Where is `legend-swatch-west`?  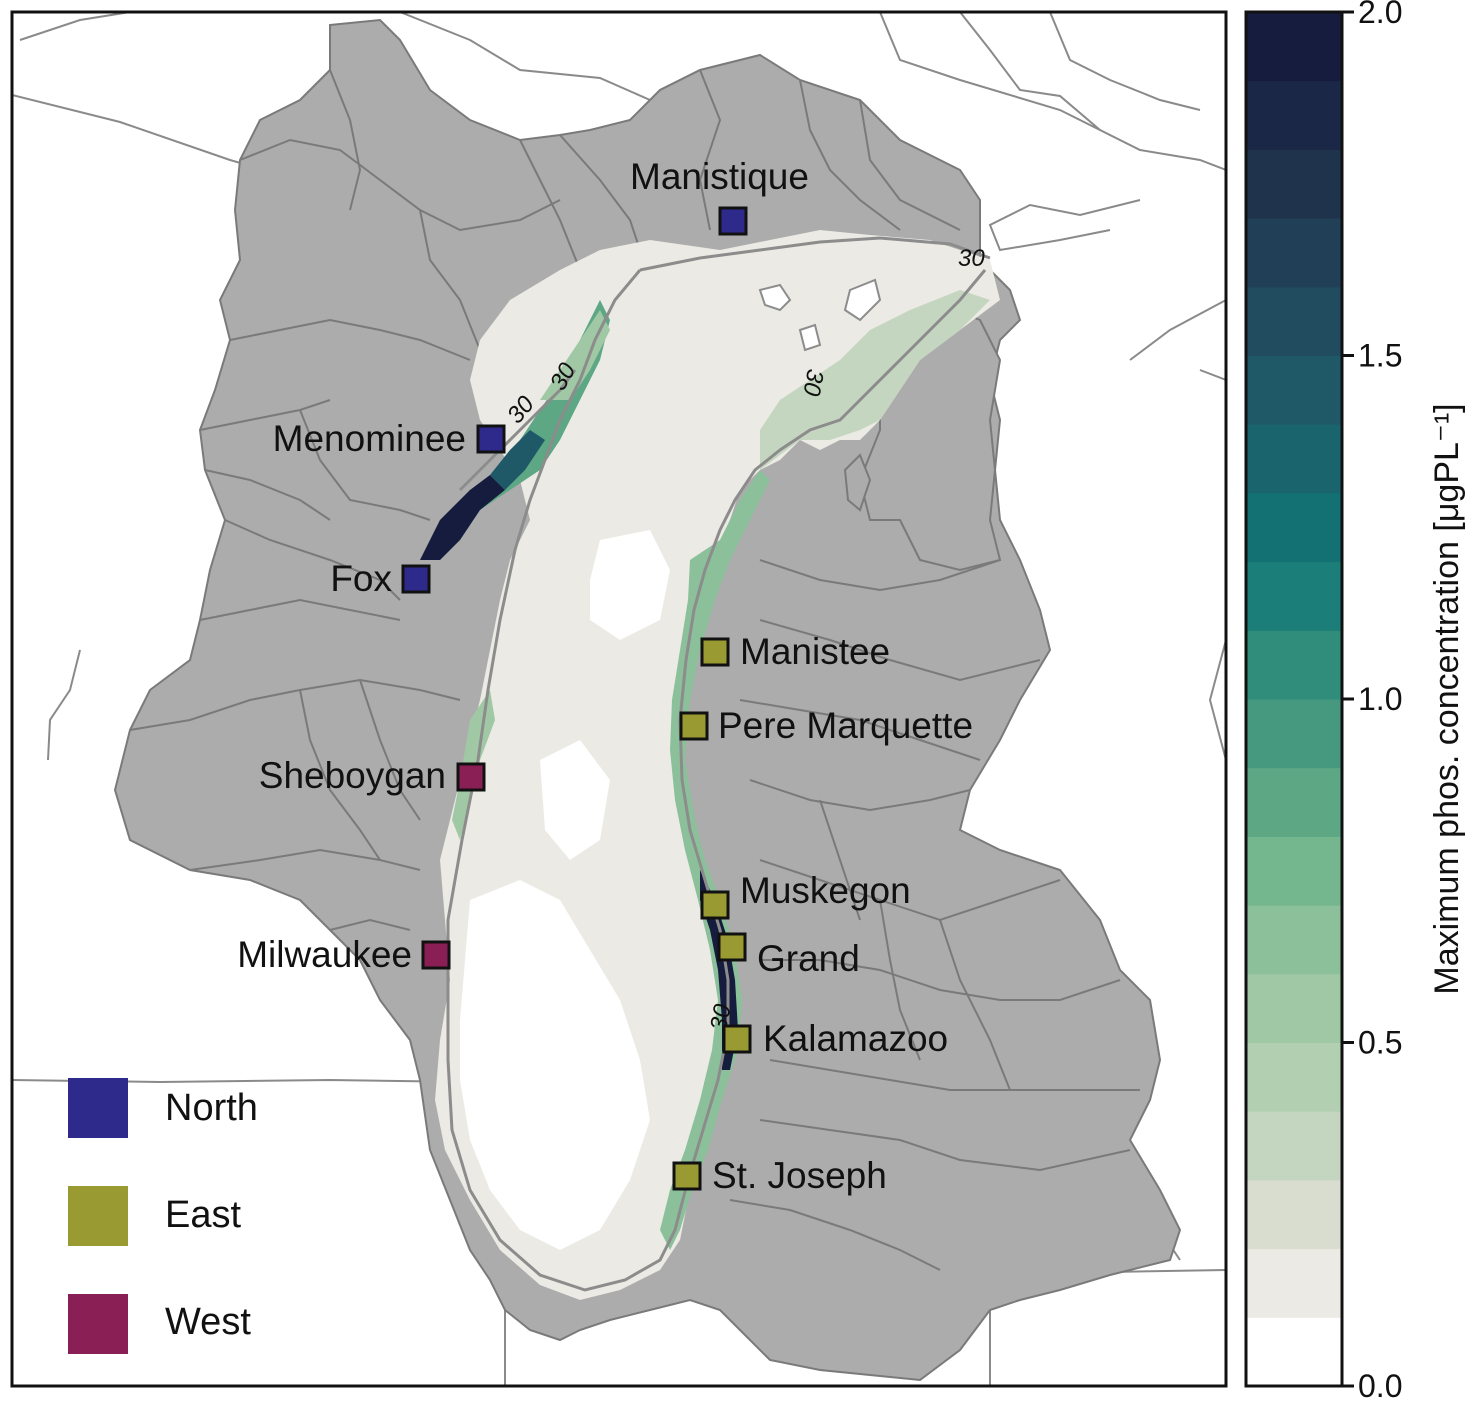
legend-swatch-west is located at coordinates (98, 1324).